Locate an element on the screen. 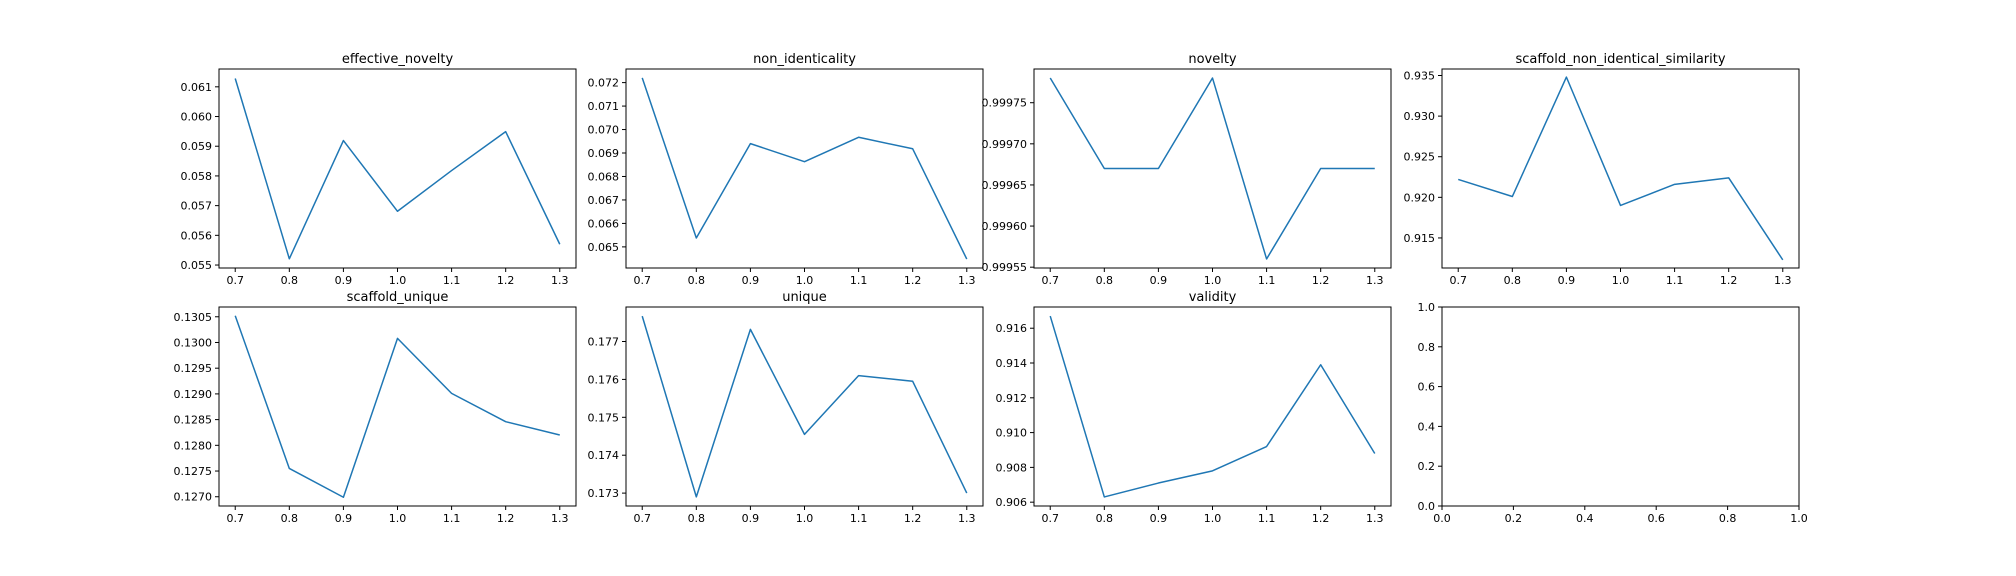  y-tick-label: 0.915 is located at coordinates (1420, 238).